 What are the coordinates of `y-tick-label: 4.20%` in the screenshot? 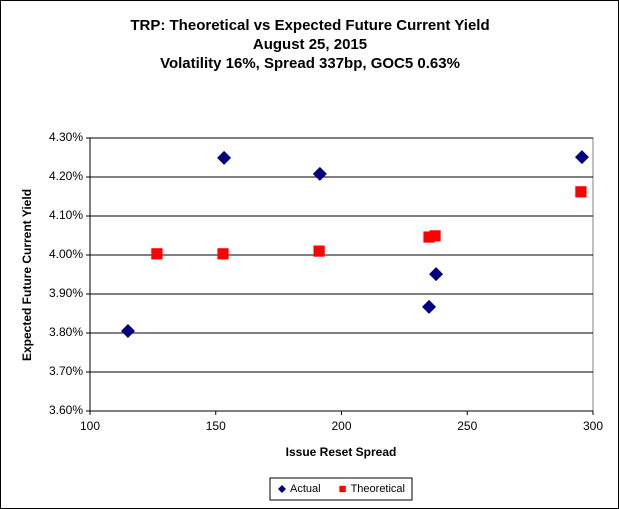 It's located at (66, 176).